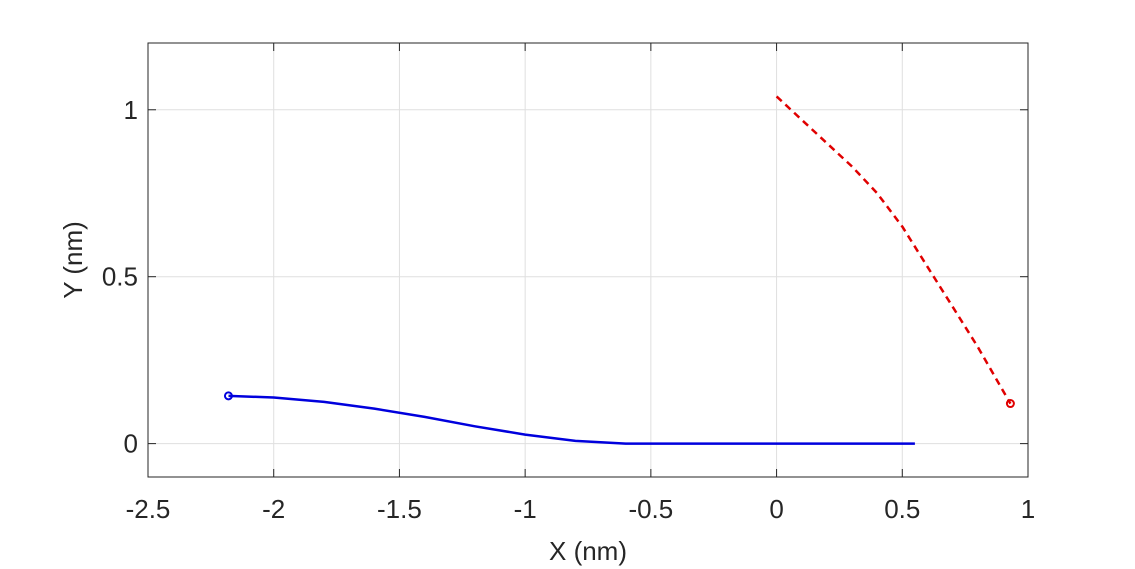 This screenshot has height=569, width=1135. What do you see at coordinates (131, 444) in the screenshot?
I see `y-tick-label: 0` at bounding box center [131, 444].